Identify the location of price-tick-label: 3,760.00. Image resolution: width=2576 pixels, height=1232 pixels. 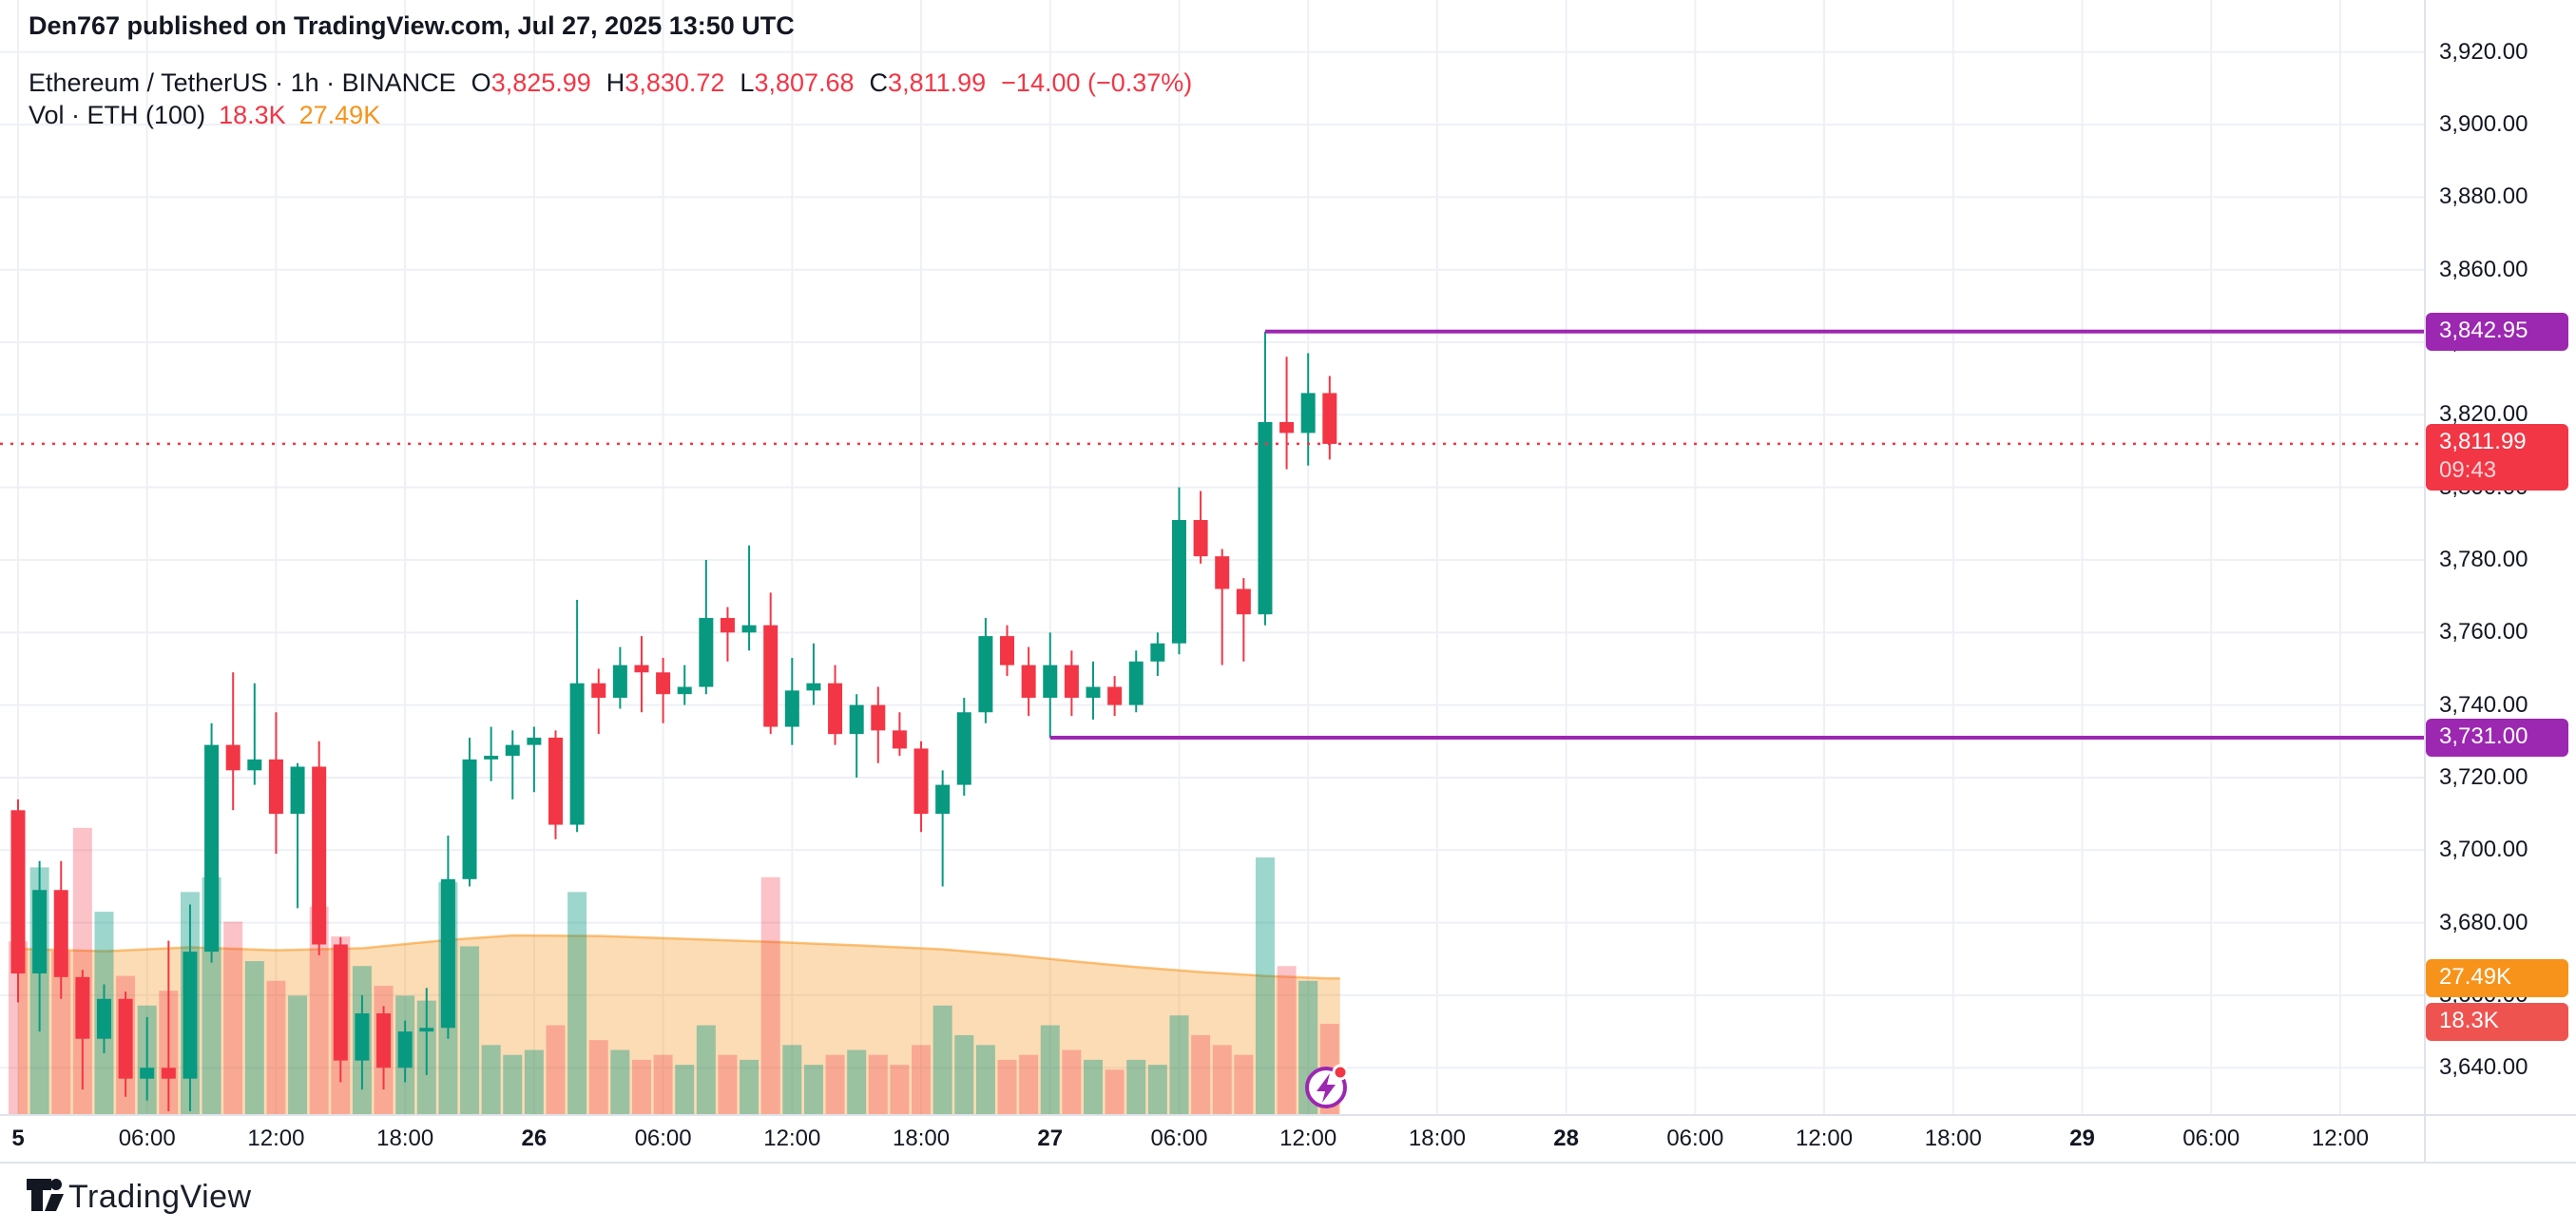
(2484, 632).